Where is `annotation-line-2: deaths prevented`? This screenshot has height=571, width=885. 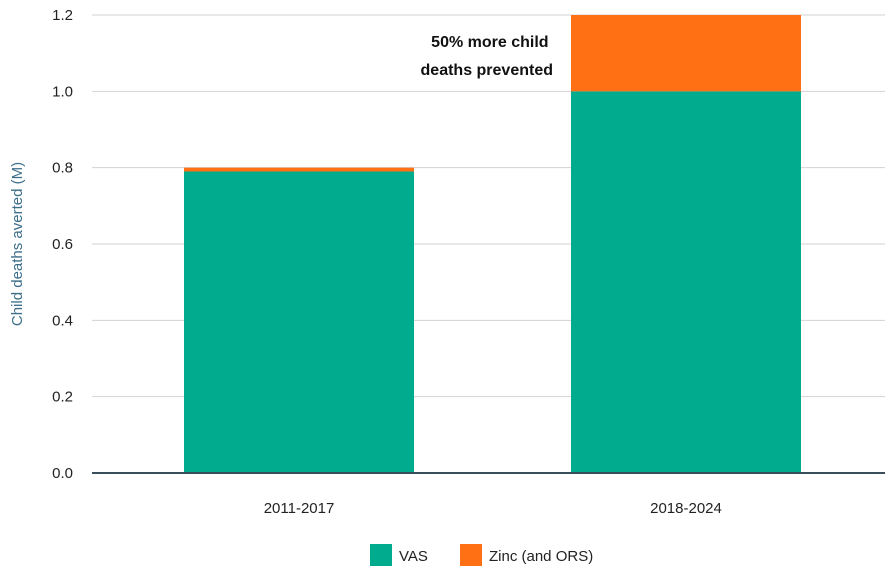 annotation-line-2: deaths prevented is located at coordinates (487, 70).